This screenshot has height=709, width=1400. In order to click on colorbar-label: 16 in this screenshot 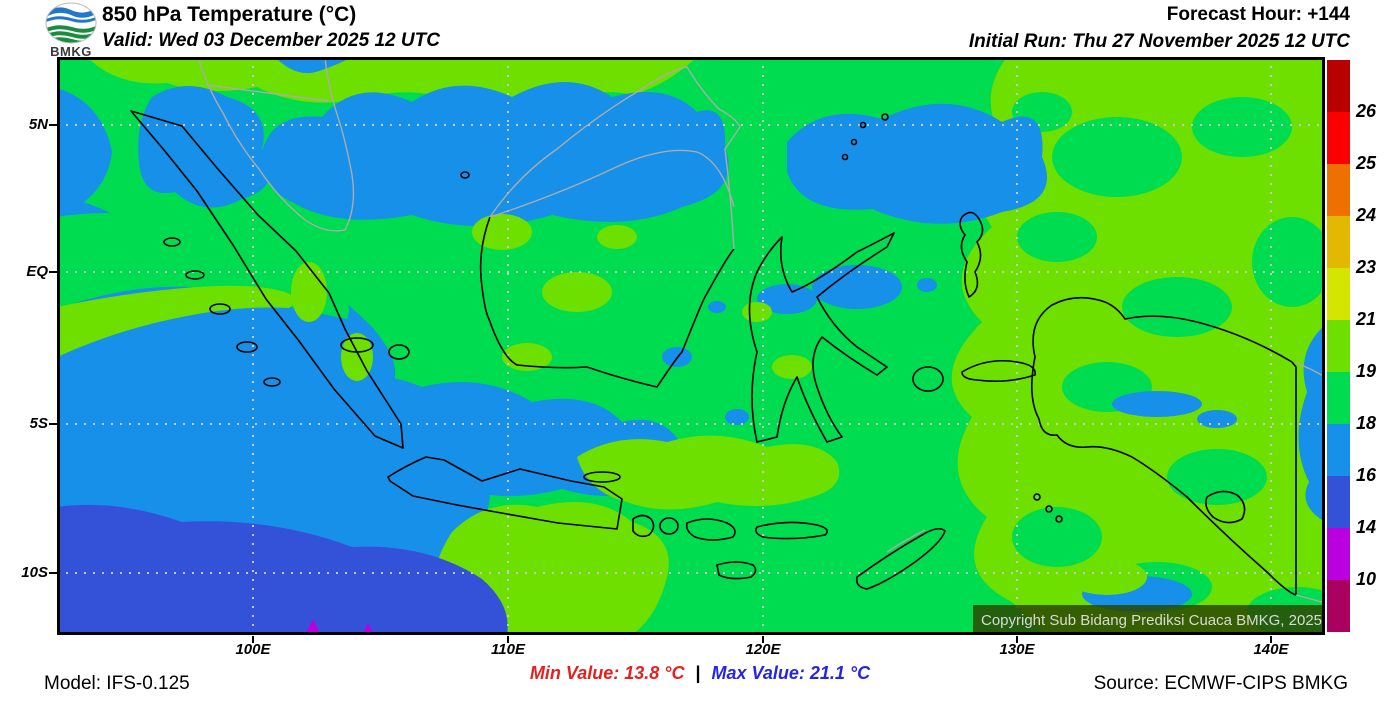, I will do `click(1366, 475)`.